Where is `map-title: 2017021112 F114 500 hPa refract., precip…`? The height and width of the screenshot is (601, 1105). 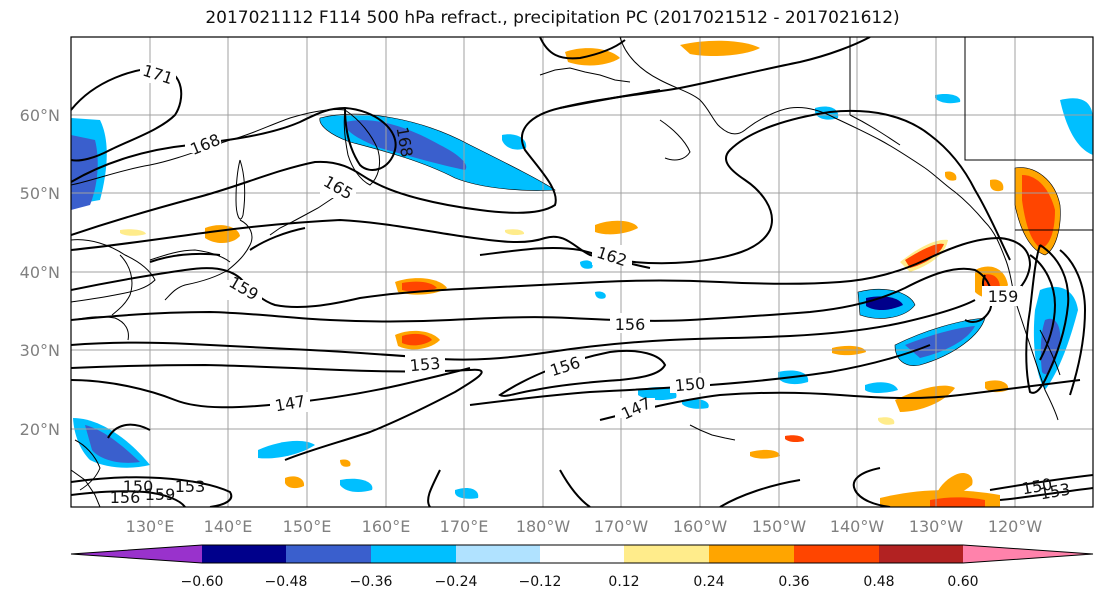
map-title: 2017021112 F114 500 hPa refract., precip… is located at coordinates (552, 18).